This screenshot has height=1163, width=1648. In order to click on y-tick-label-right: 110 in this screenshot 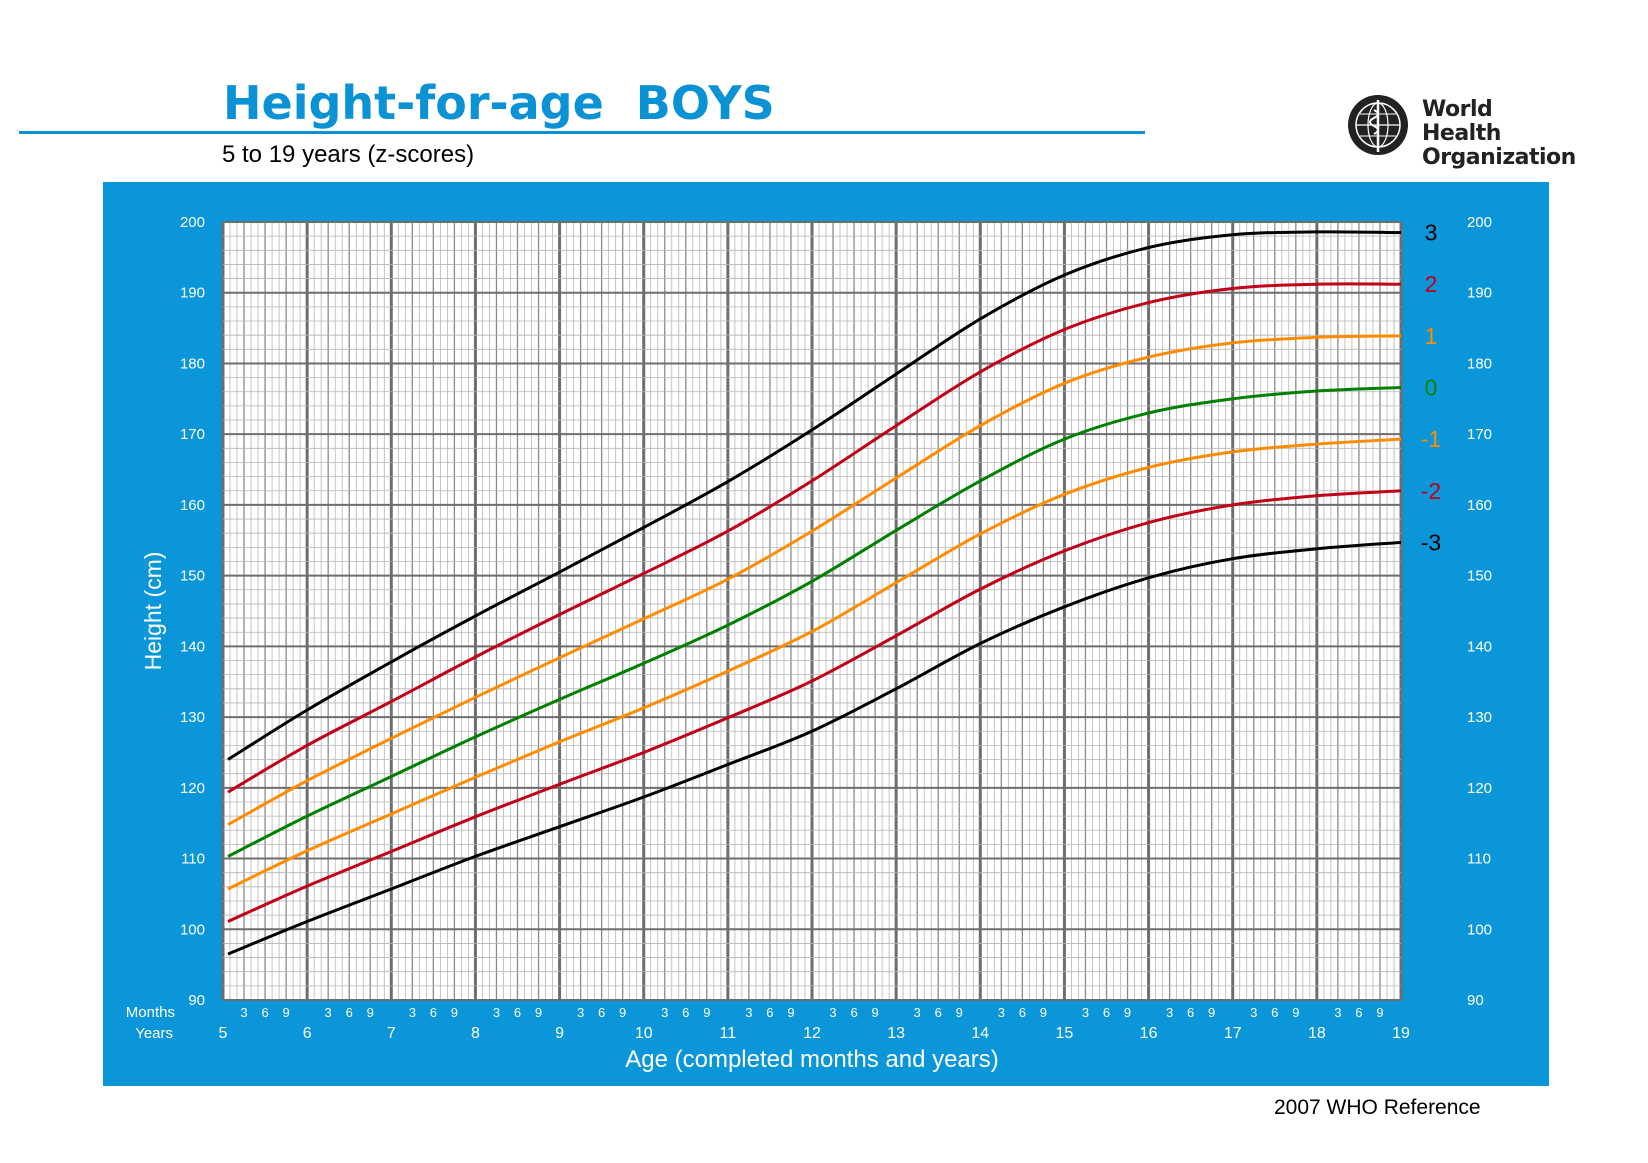, I will do `click(1479, 859)`.